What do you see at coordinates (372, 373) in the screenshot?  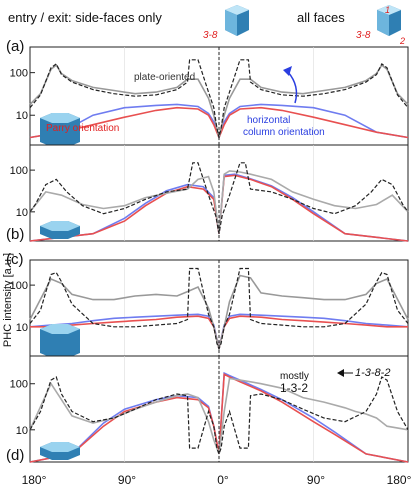 I see `annotation: 1-3-8-2` at bounding box center [372, 373].